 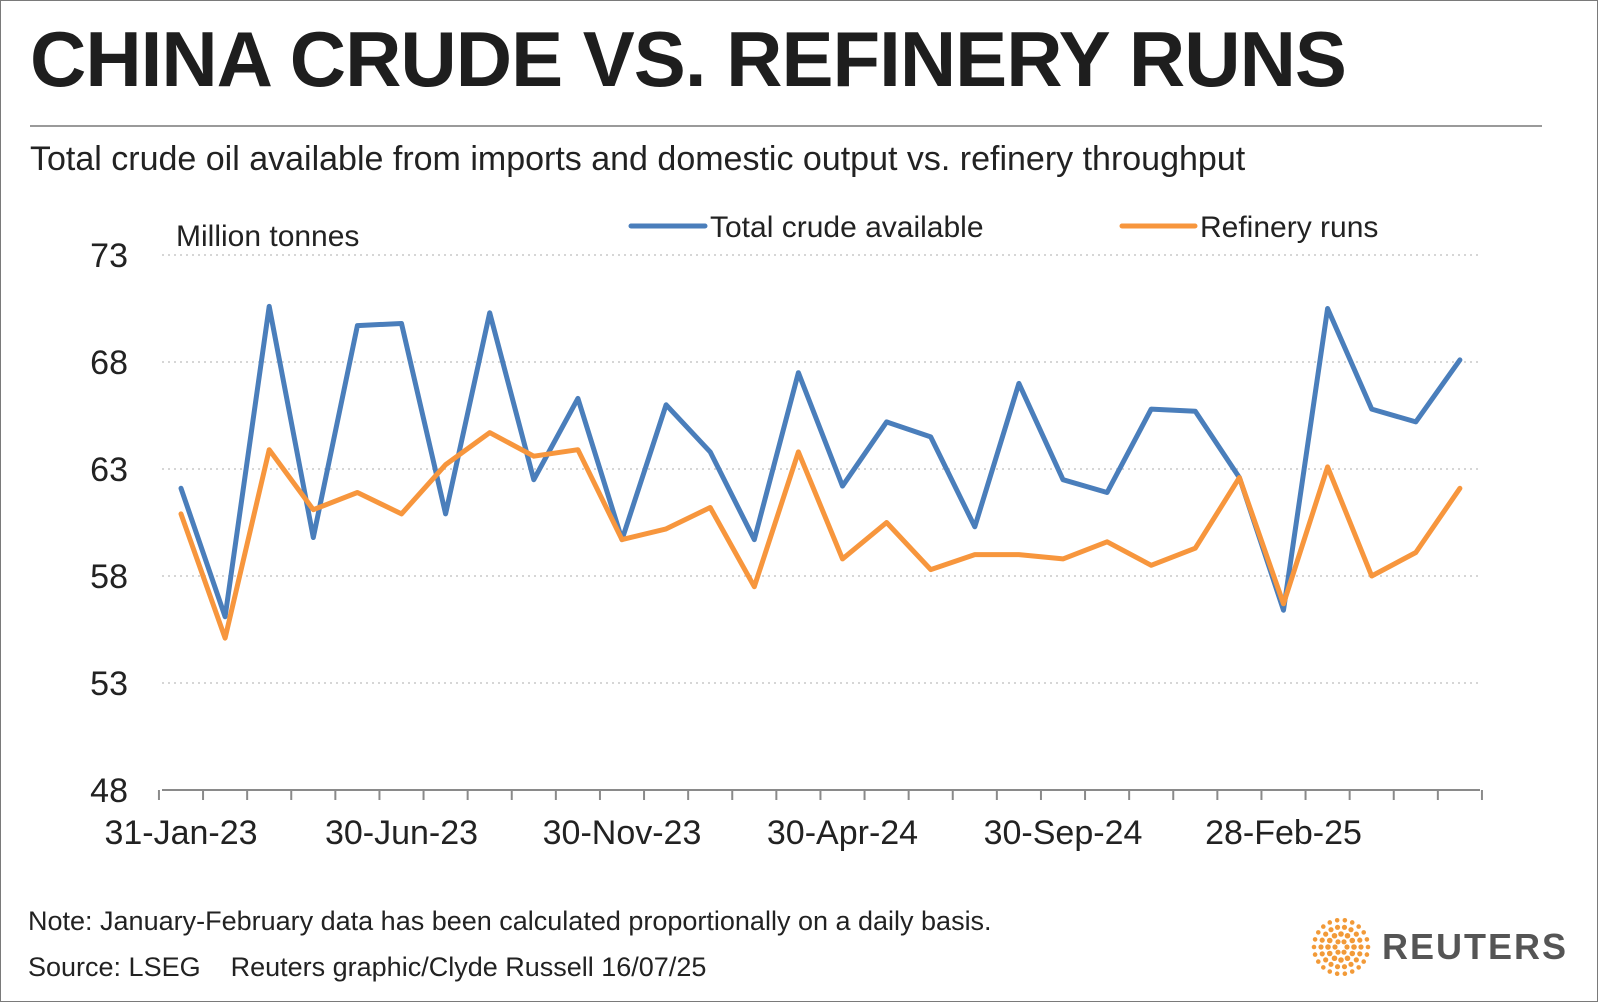 I want to click on y-axis-label: Million tonnes, so click(x=267, y=236).